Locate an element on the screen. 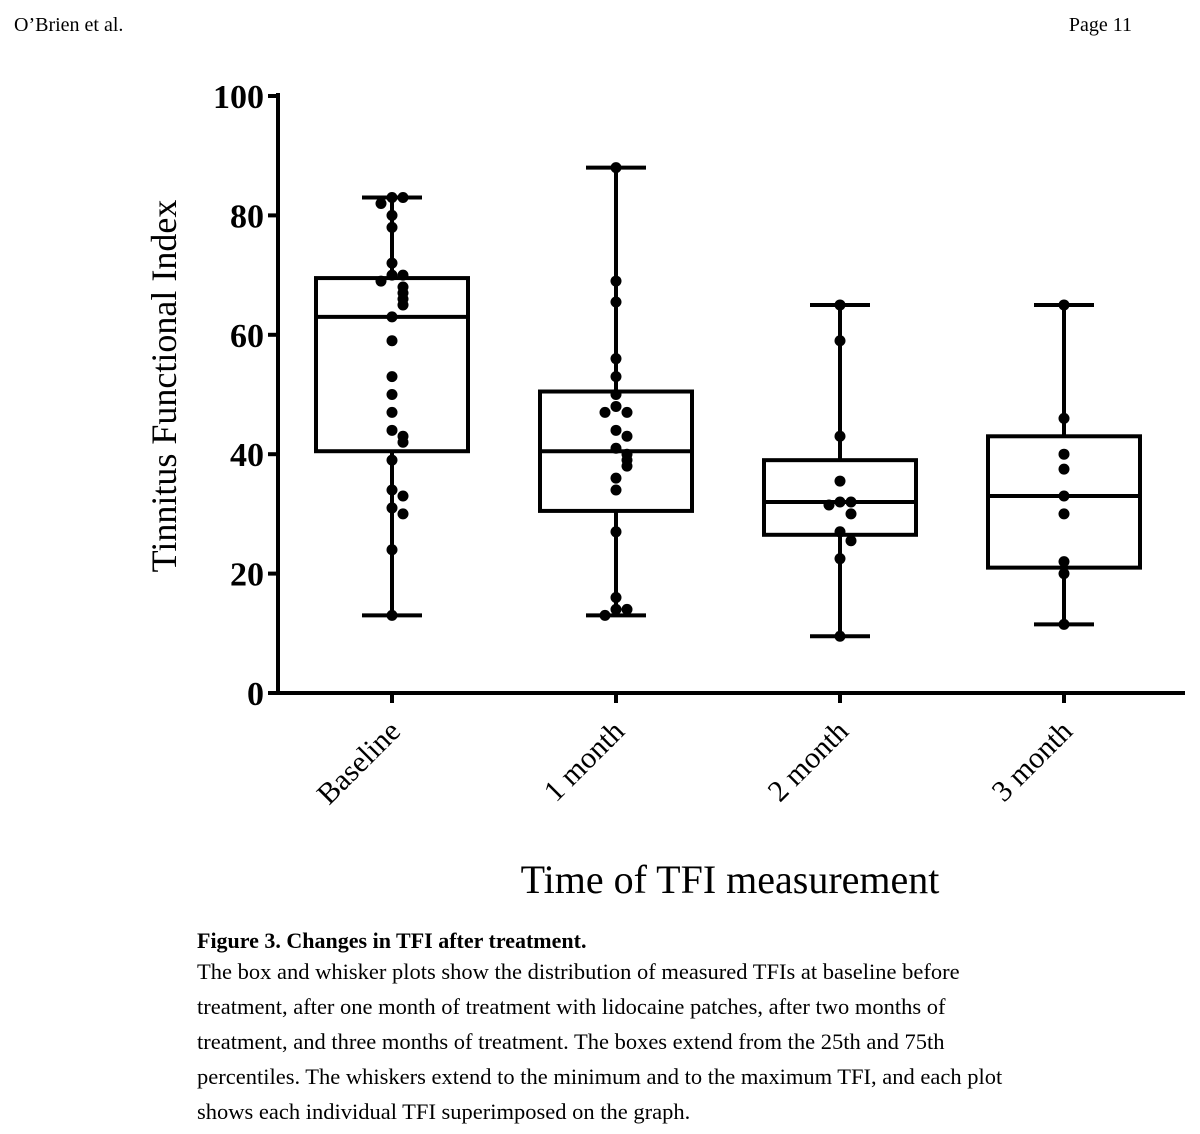 The image size is (1200, 1134). x-axis: Baseline 1 month 2 month 3 month is located at coordinates (731, 751).